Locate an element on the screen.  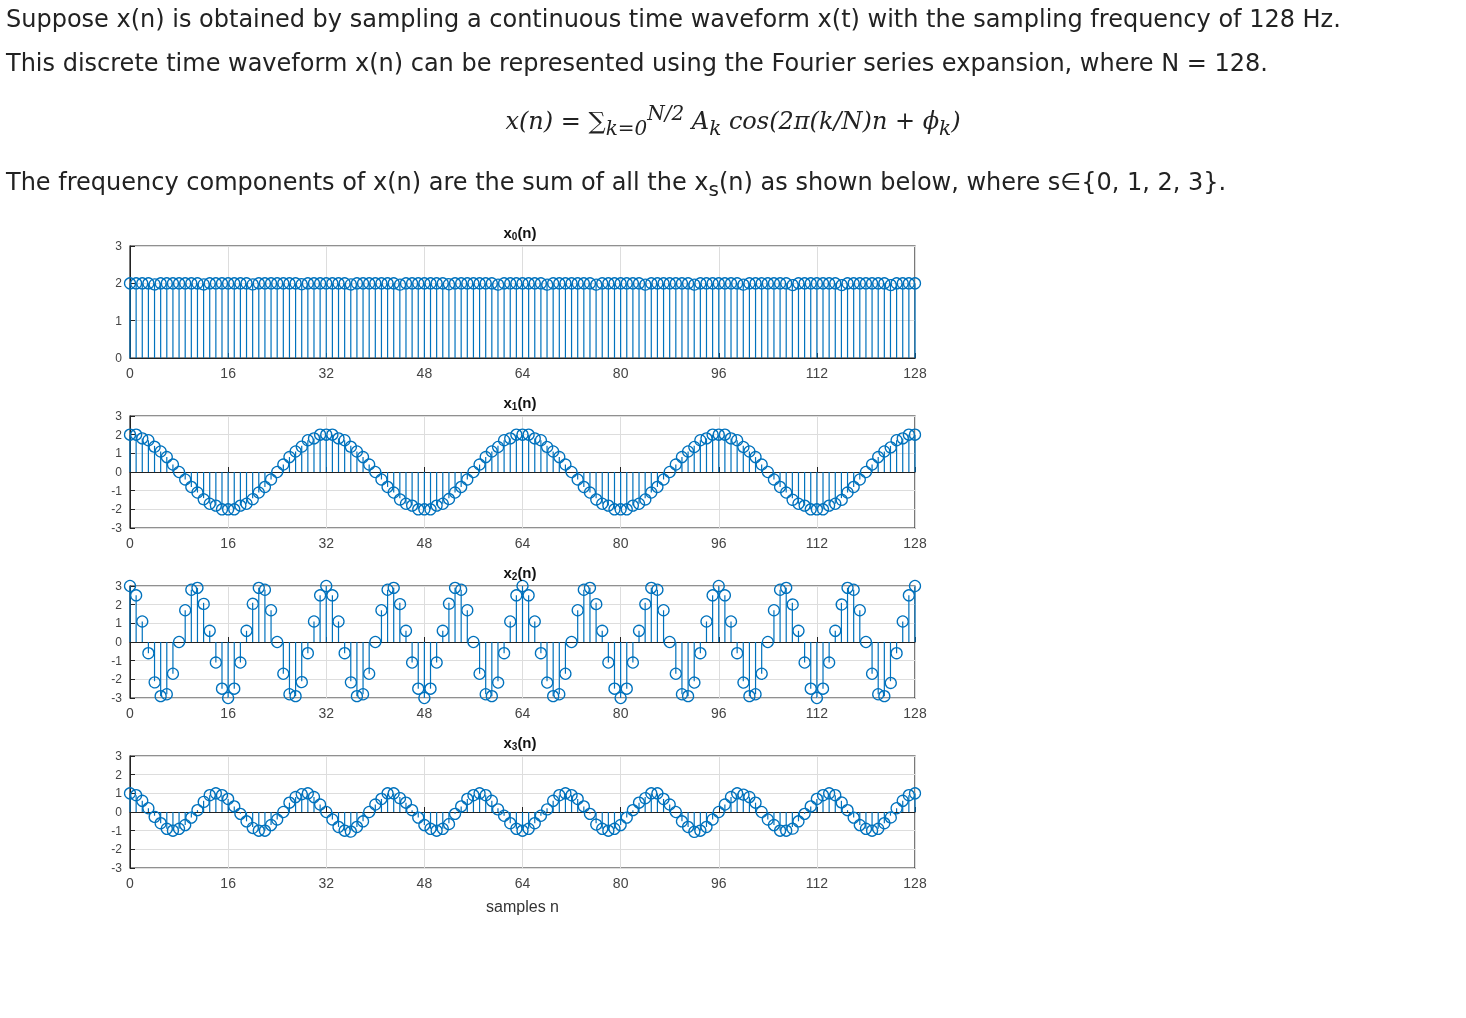
text: The frequency components of x(n) are the sum of all the x$_{s}$(n) as shown below, where s∈{0, 1, 2, 3}. is located at coordinates (617, 184).